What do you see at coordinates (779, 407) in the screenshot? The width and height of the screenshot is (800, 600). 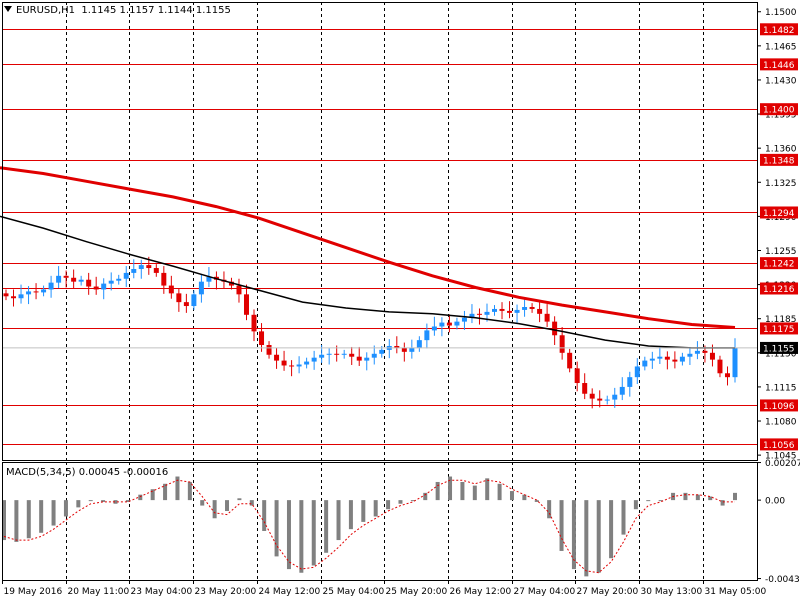 I see `level-label: 1.1096` at bounding box center [779, 407].